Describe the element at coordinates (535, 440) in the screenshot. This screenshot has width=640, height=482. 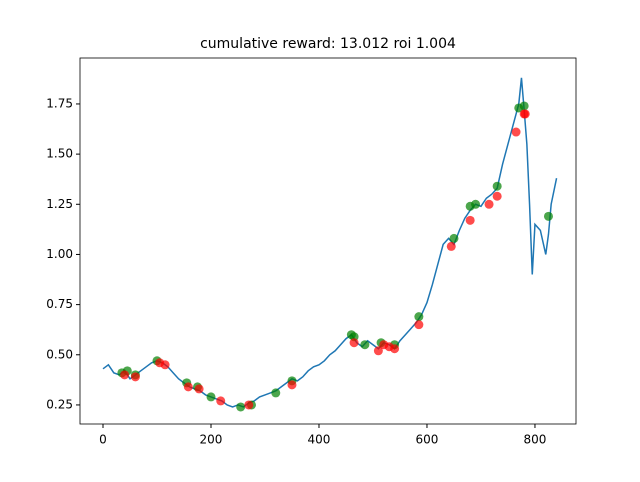
I see `x-tick-label: 800` at that location.